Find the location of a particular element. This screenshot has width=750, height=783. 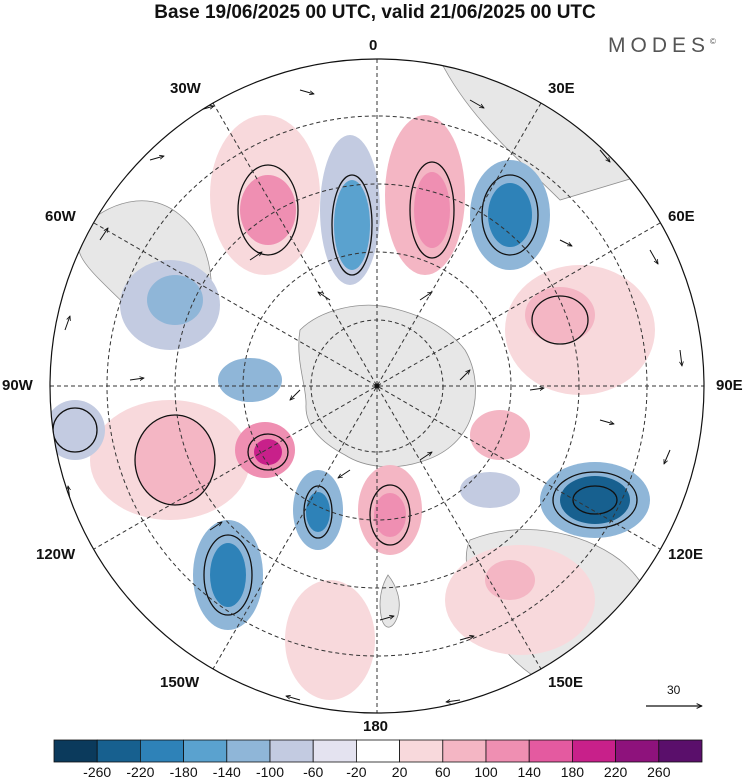

colorbar-tick-label: 220 is located at coordinates (615, 772).